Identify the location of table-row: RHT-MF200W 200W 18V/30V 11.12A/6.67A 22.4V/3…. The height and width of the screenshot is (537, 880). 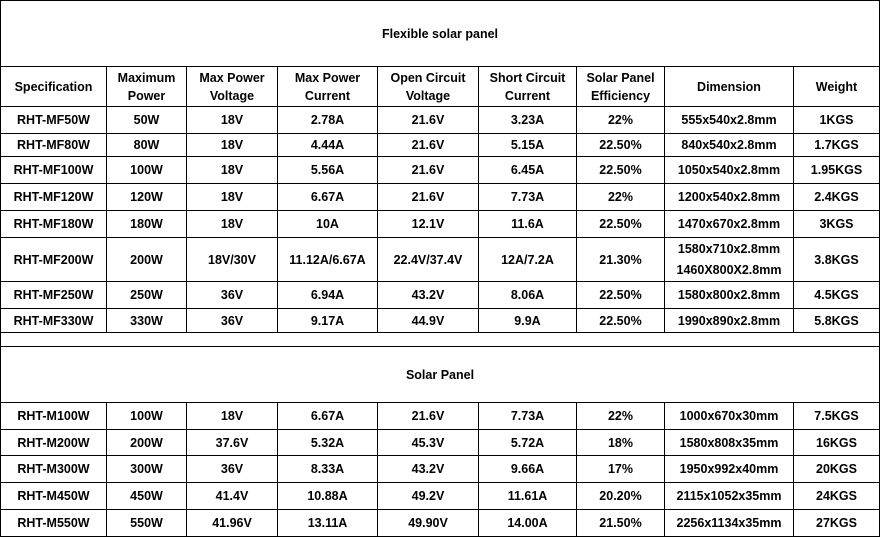
(440, 259).